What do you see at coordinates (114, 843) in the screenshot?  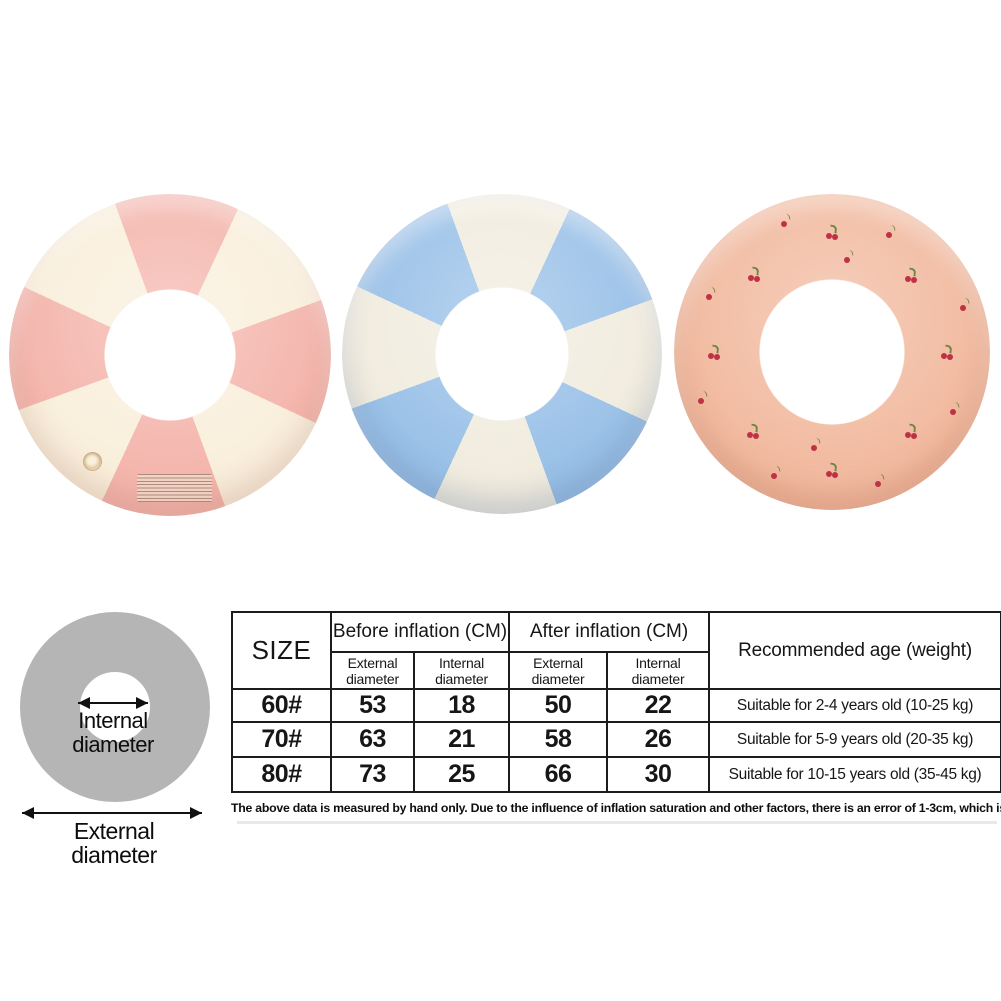 I see `external-diameter-label: External diameter` at bounding box center [114, 843].